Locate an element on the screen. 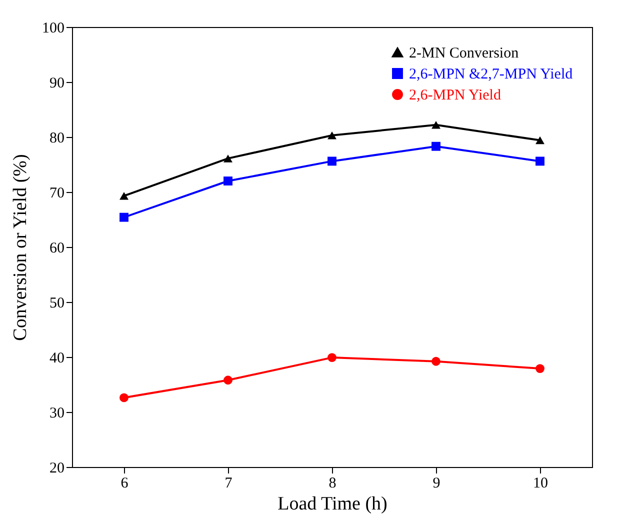 This screenshot has width=632, height=532. x-tick-label: 7 is located at coordinates (228, 484).